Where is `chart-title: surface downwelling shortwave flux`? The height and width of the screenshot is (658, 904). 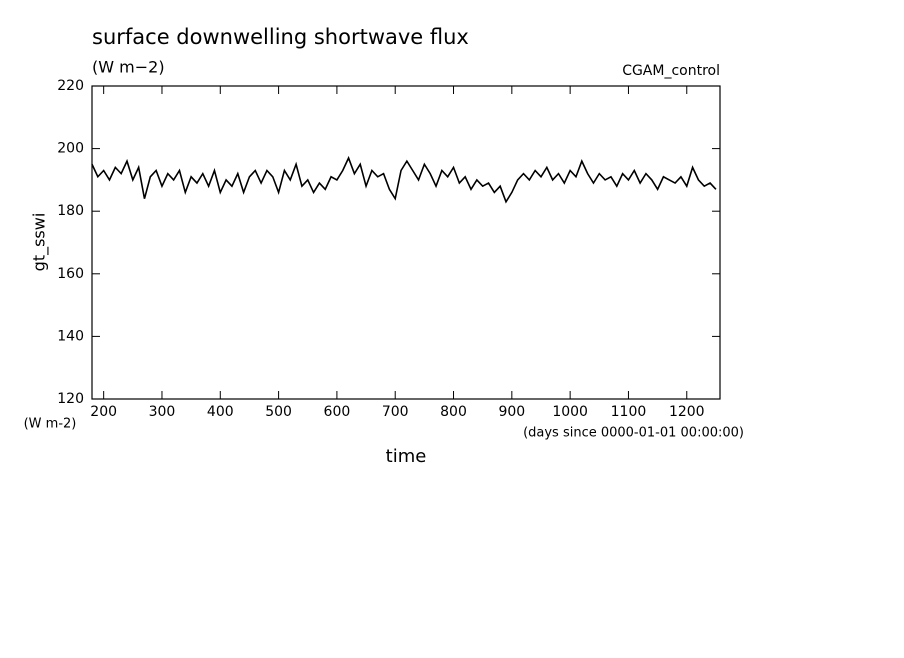 chart-title: surface downwelling shortwave flux is located at coordinates (280, 37).